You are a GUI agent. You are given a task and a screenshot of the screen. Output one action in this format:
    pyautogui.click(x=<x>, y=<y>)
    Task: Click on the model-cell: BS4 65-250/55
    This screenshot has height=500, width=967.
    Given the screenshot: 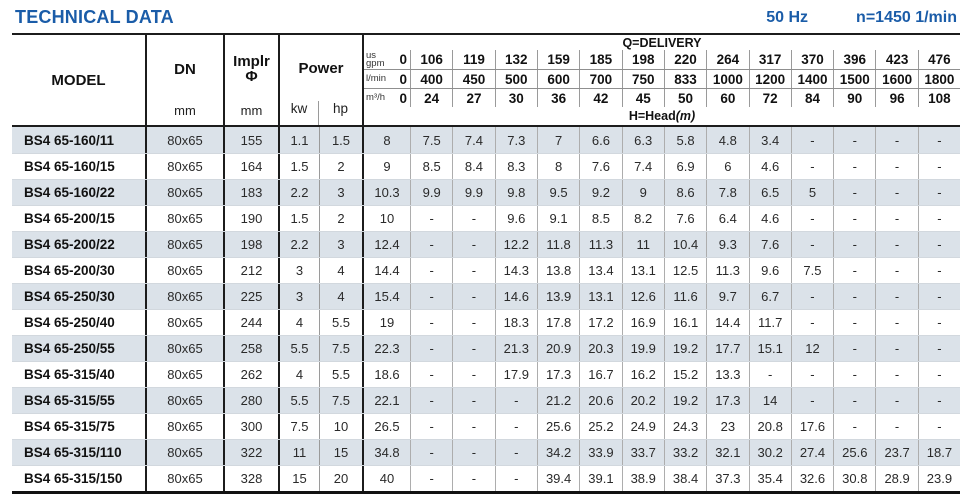 What is the action you would take?
    pyautogui.click(x=79, y=348)
    